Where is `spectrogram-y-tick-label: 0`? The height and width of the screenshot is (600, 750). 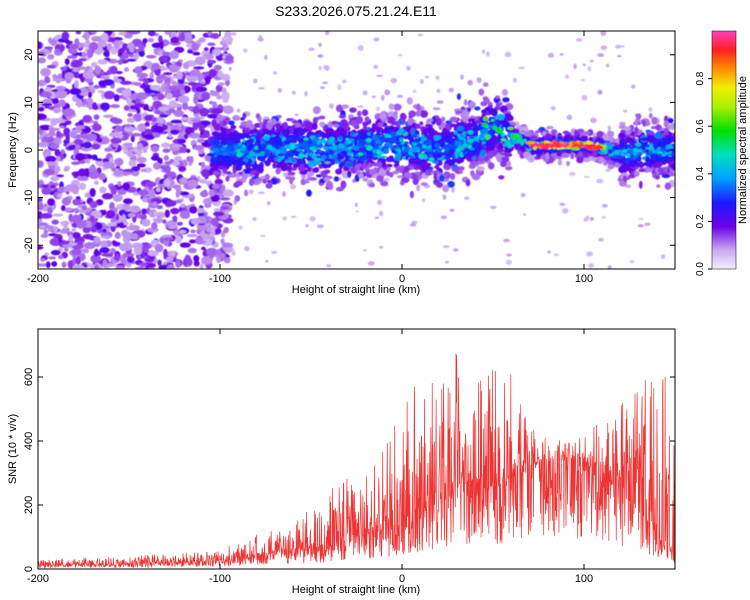 spectrogram-y-tick-label: 0 is located at coordinates (29, 150).